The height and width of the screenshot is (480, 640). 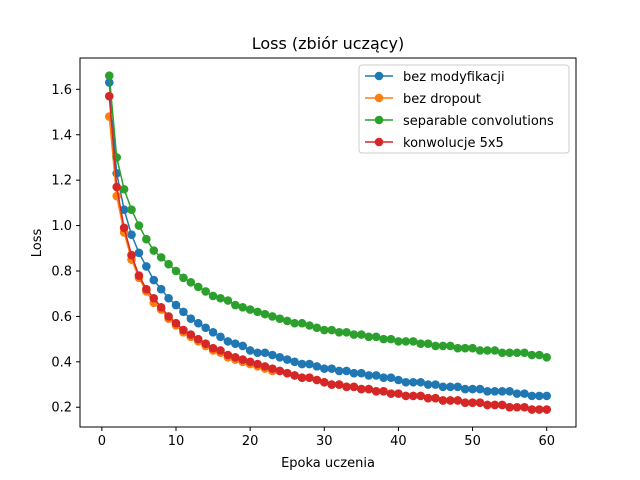 I want to click on y-axis: 0.2 0.4 0.6 0.8 1.0 1.2 1.4 1.6, so click(x=65, y=249).